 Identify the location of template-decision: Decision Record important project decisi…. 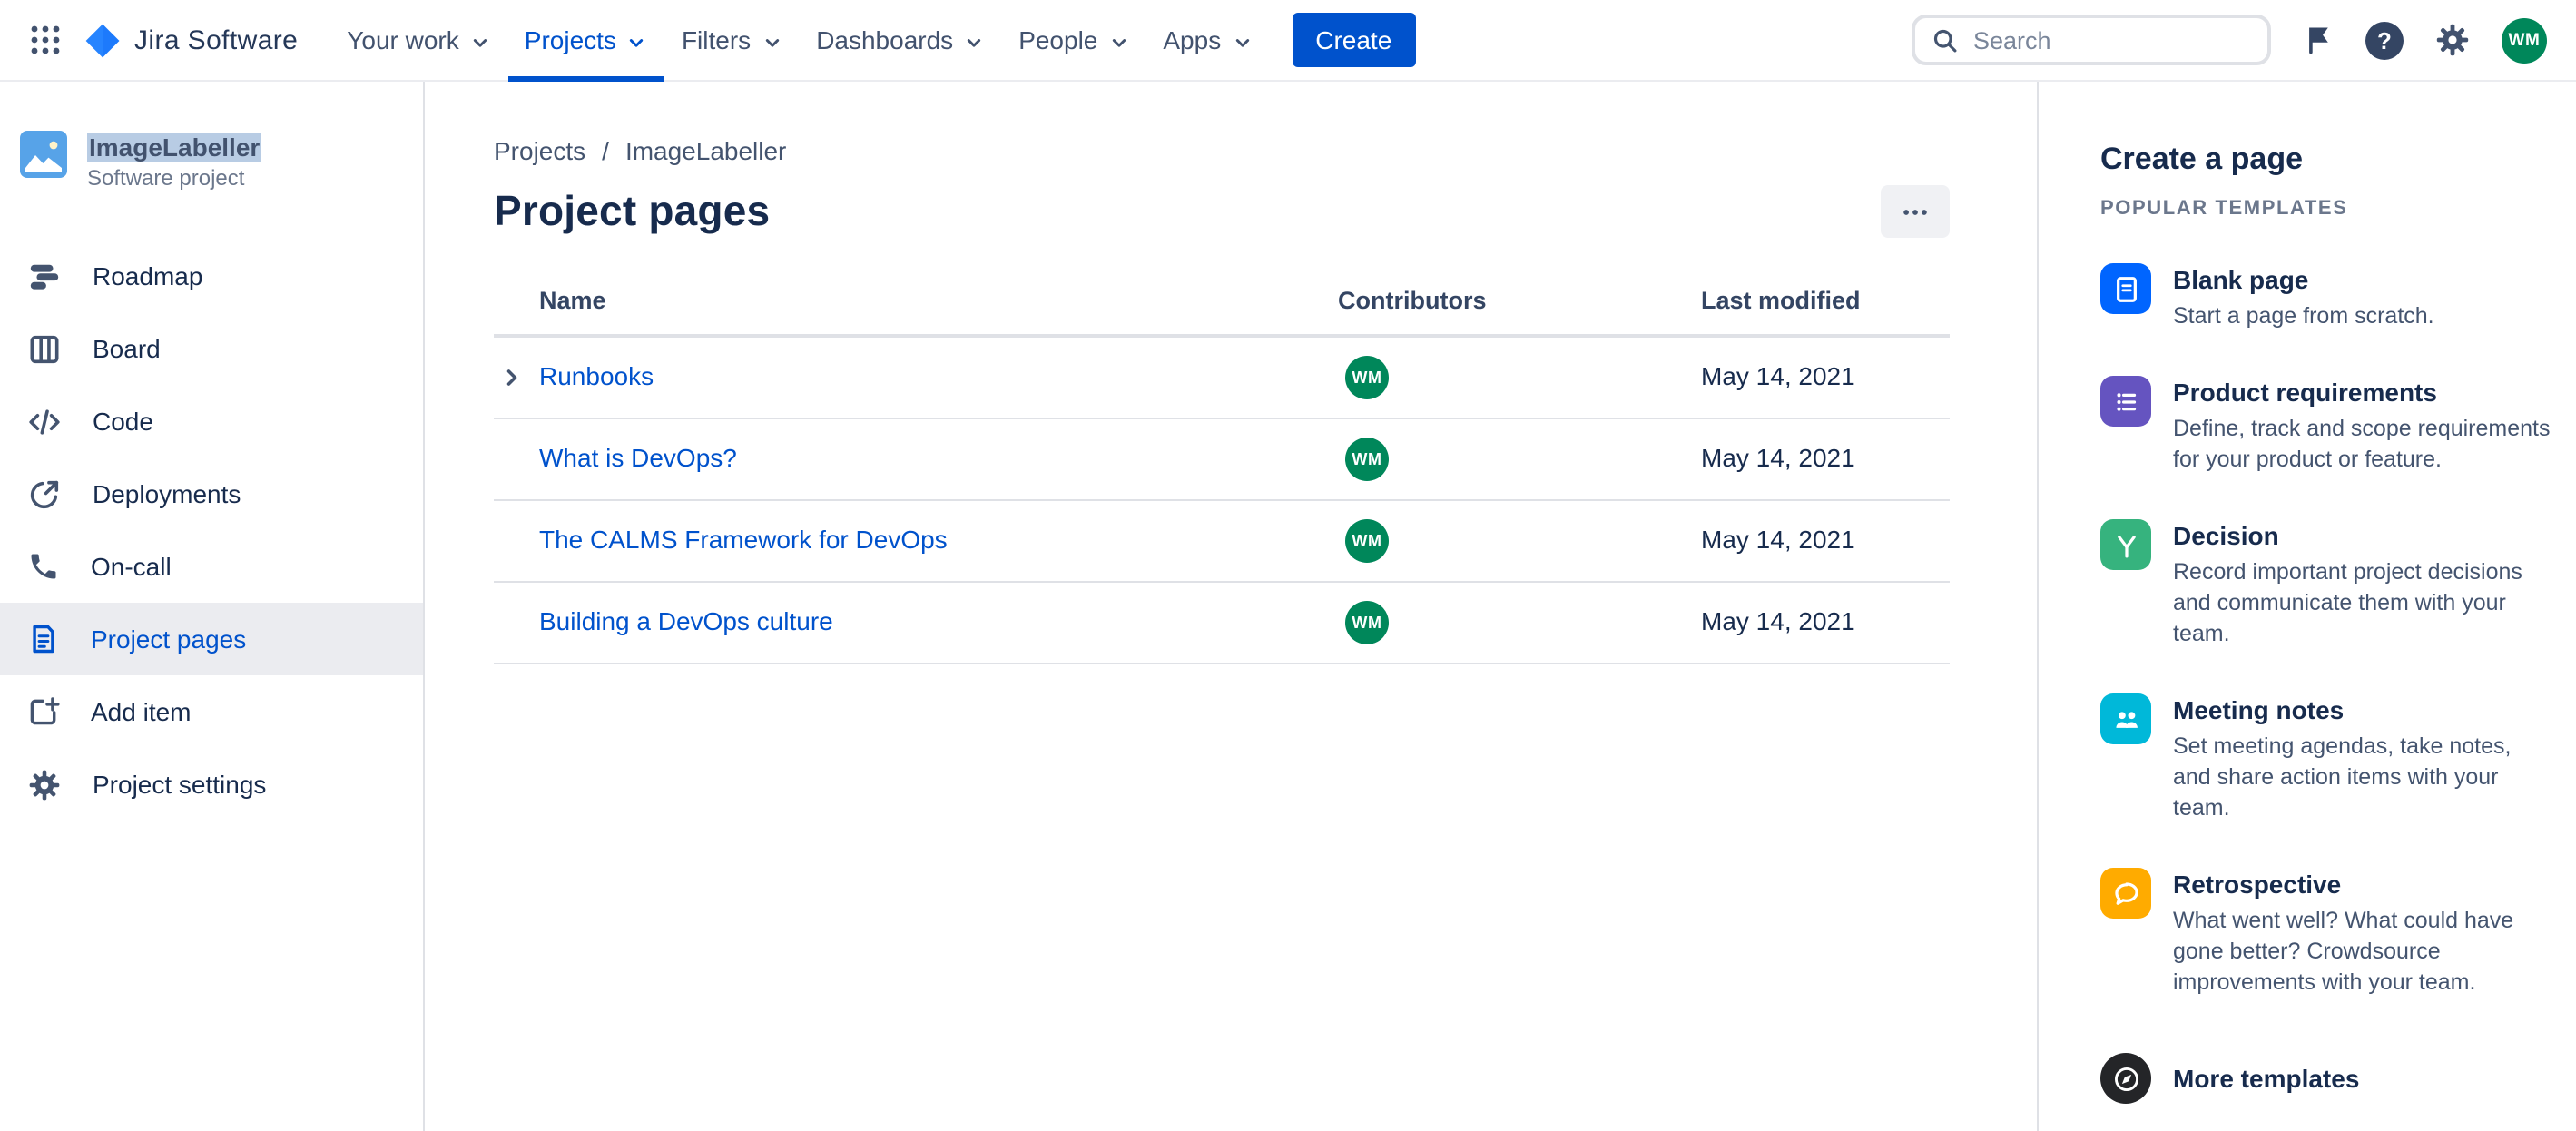
(2326, 584).